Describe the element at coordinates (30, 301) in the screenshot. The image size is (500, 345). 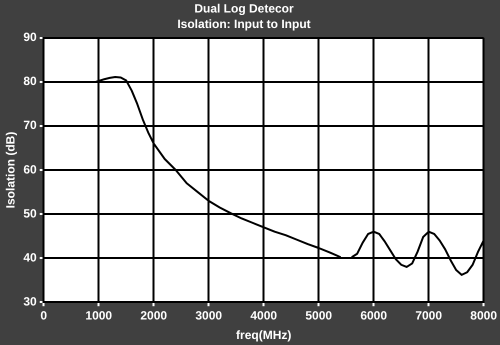
I see `y-tick-label: 30` at that location.